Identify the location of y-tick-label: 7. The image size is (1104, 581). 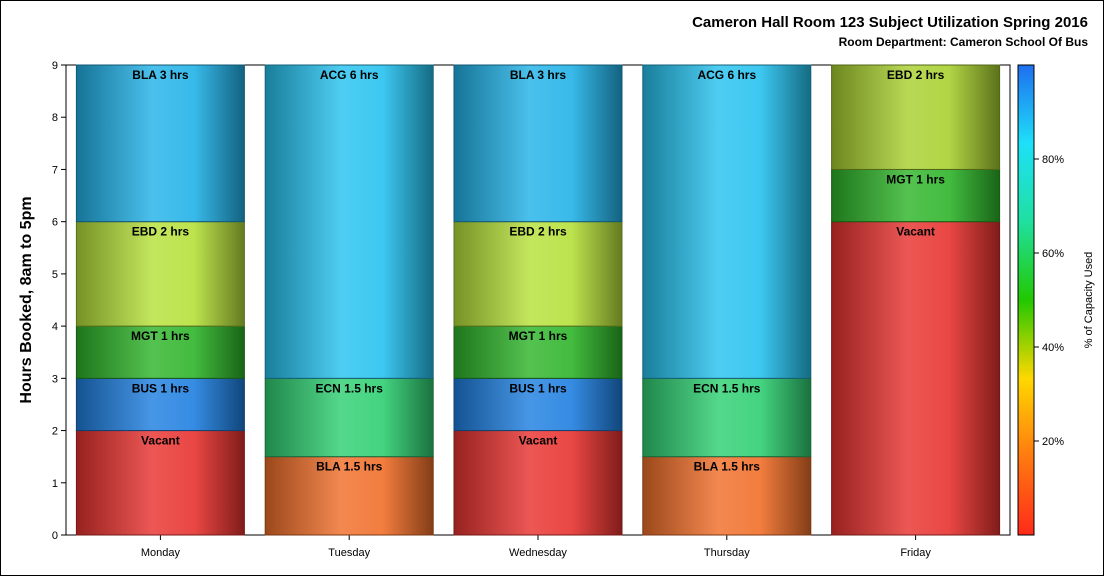
(55, 170).